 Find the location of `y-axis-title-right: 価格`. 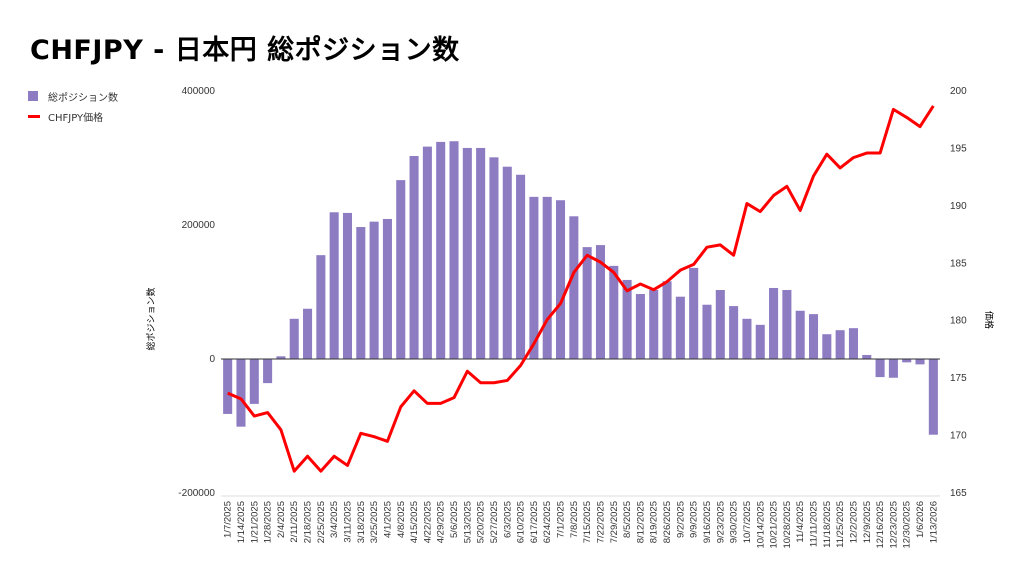

y-axis-title-right: 価格 is located at coordinates (989, 320).